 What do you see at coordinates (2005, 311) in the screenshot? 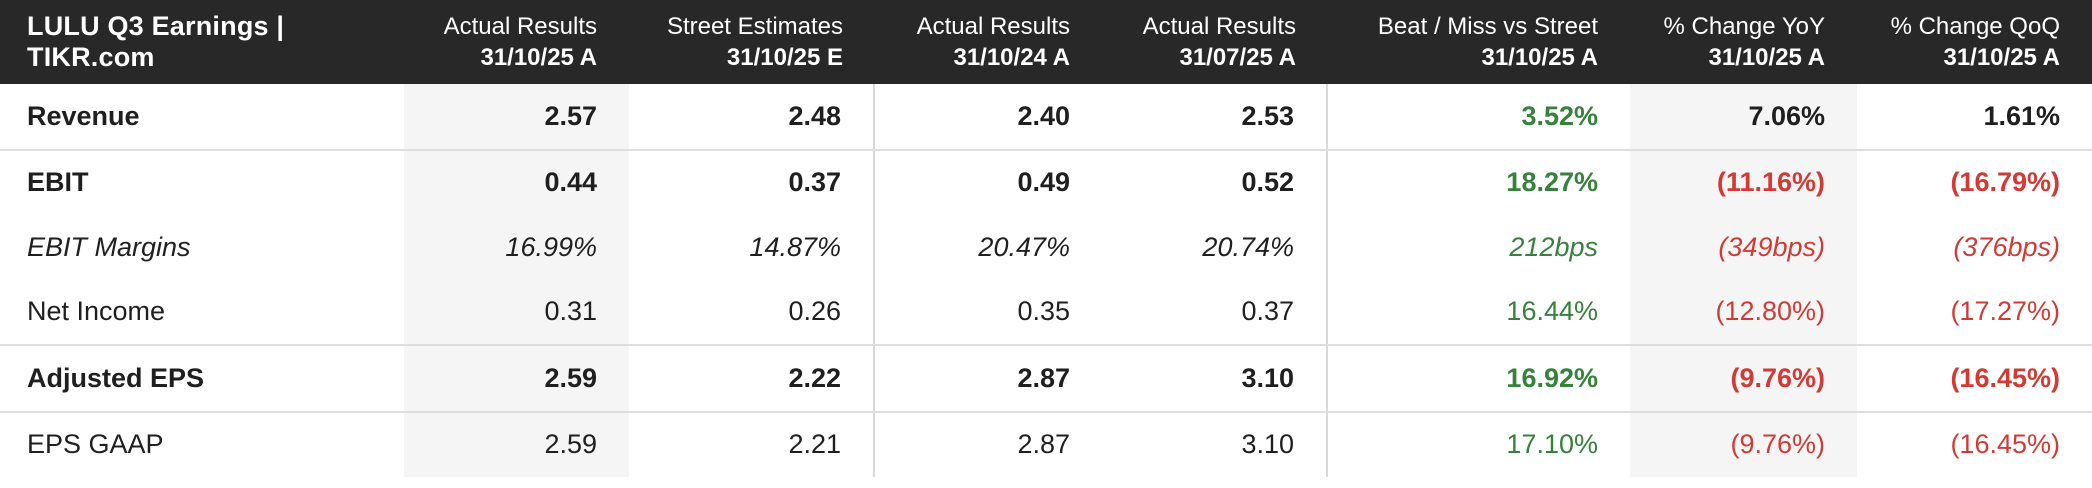
I see `value-cell: (17.27%)` at bounding box center [2005, 311].